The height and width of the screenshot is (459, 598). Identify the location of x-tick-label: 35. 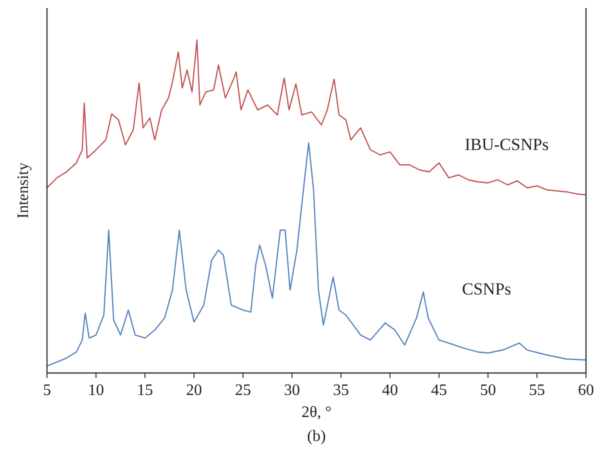
(341, 390).